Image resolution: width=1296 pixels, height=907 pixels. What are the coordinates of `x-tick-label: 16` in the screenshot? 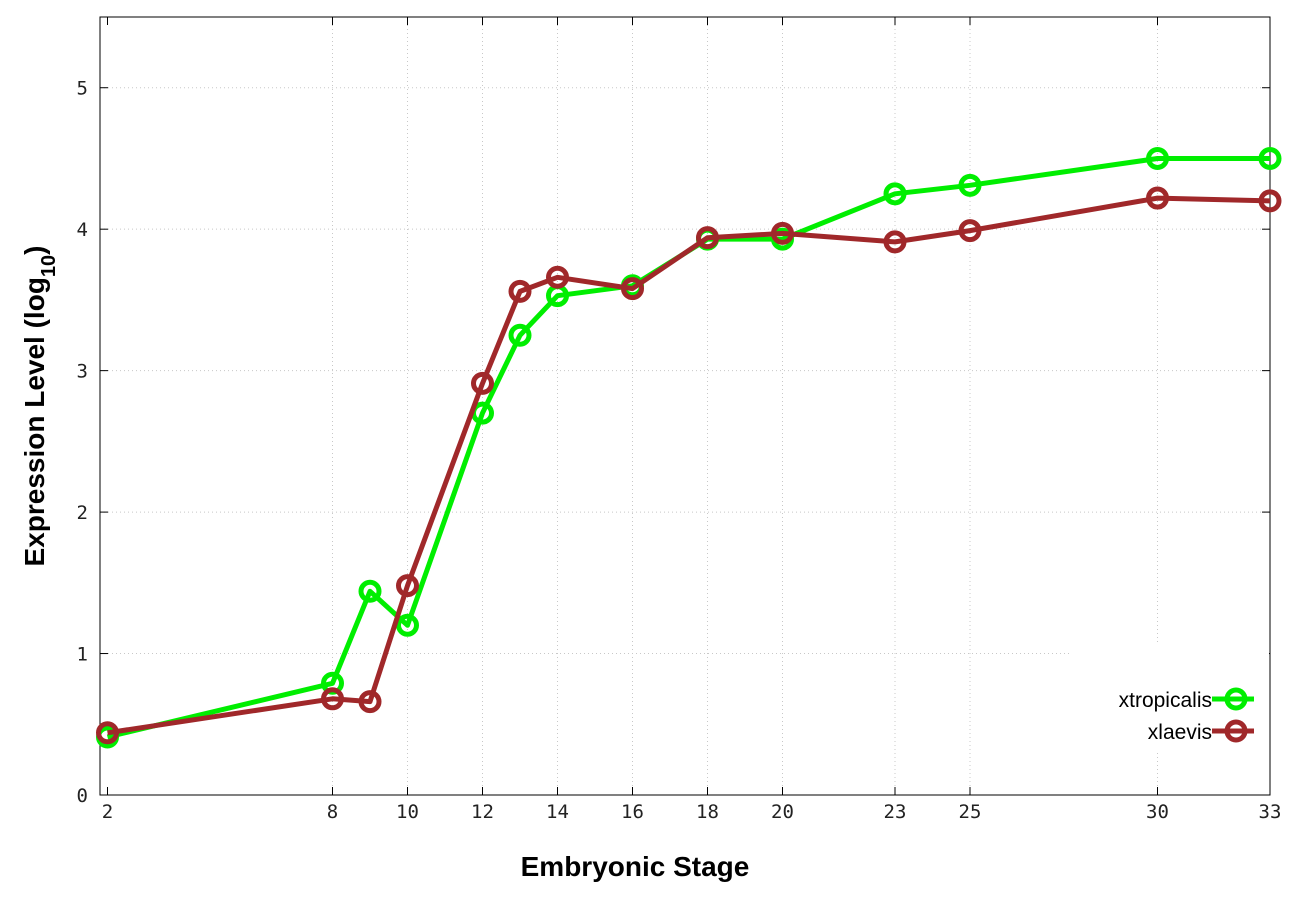 It's located at (632, 812).